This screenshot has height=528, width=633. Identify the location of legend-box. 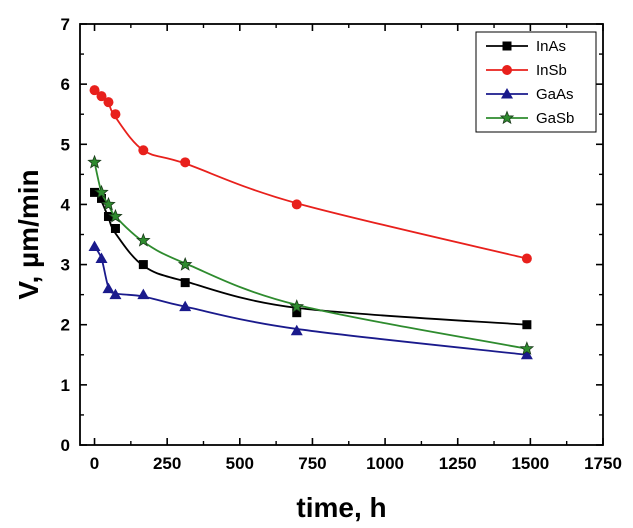
(536, 82).